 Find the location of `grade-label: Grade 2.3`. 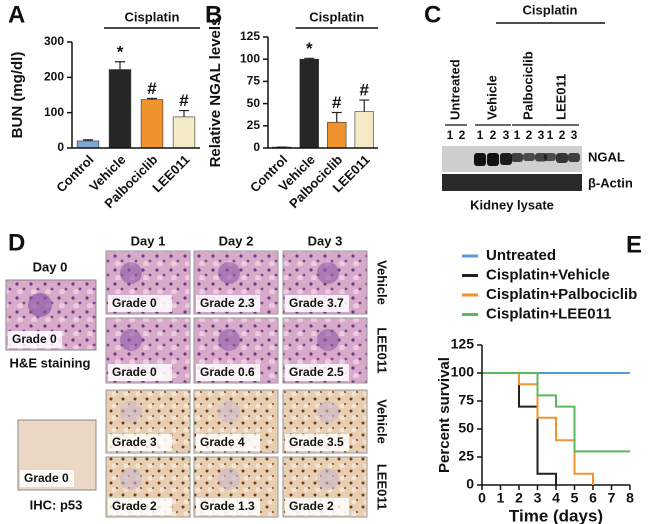

grade-label: Grade 2.3 is located at coordinates (227, 303).